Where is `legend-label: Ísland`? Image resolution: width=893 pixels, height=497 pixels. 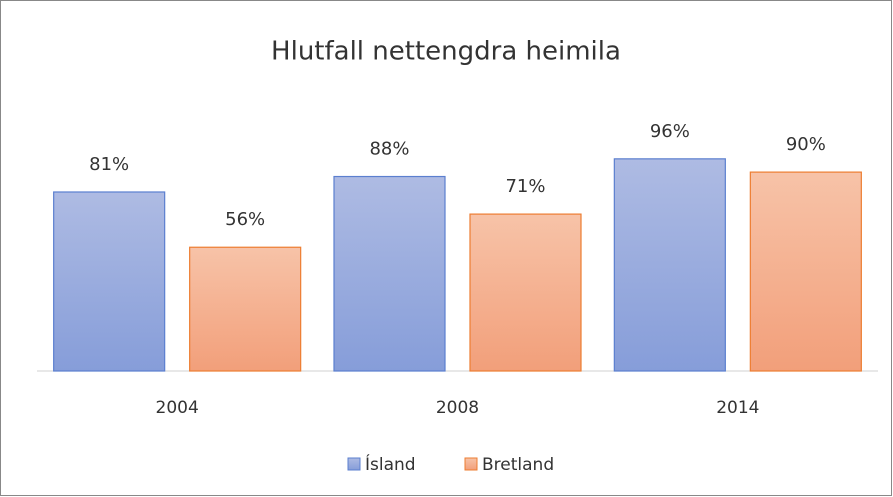 legend-label: Ísland is located at coordinates (390, 464).